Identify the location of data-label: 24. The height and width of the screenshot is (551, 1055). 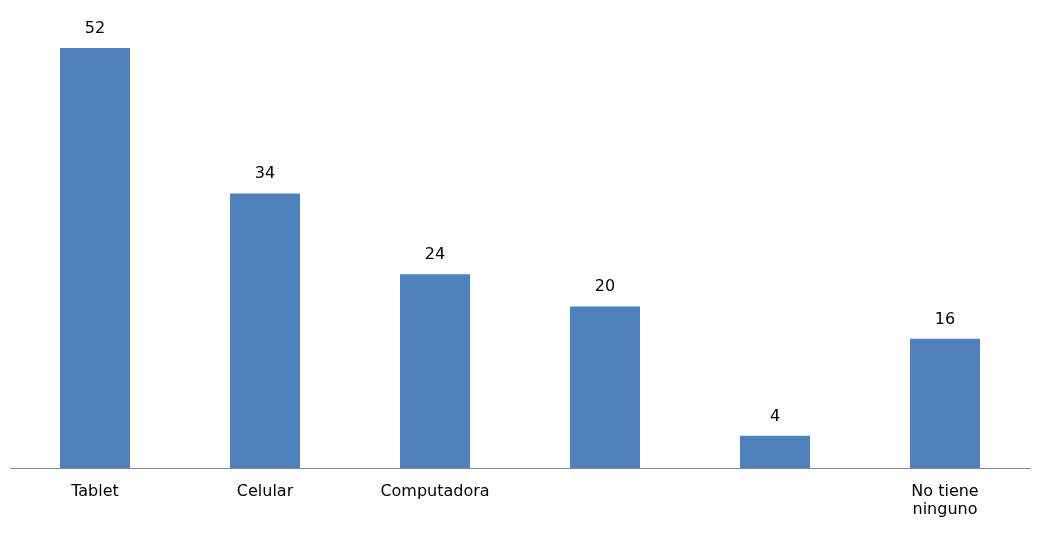
(435, 254).